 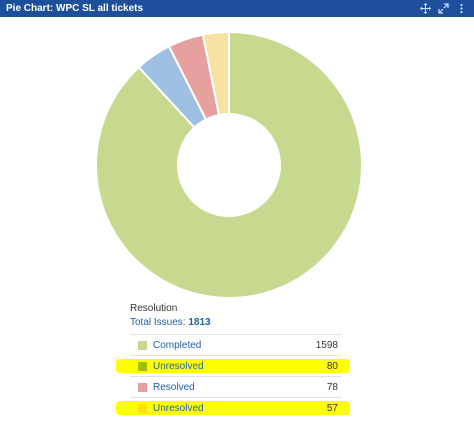 I want to click on legend-value: 80, so click(x=332, y=366).